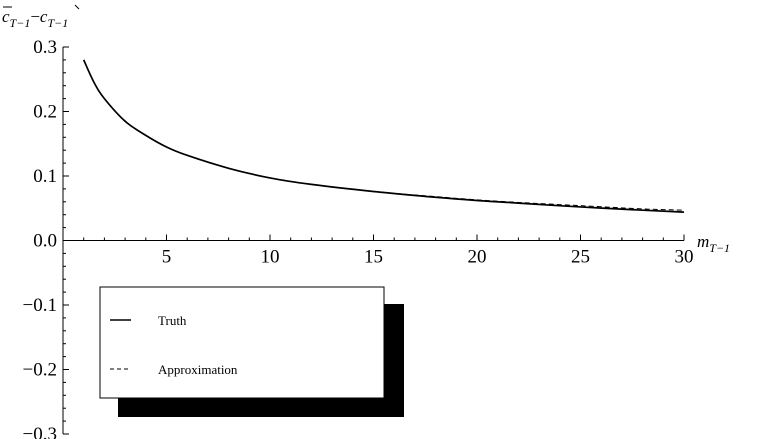 The image size is (761, 439). I want to click on y-label-sub-1: T−1, so click(20, 23).